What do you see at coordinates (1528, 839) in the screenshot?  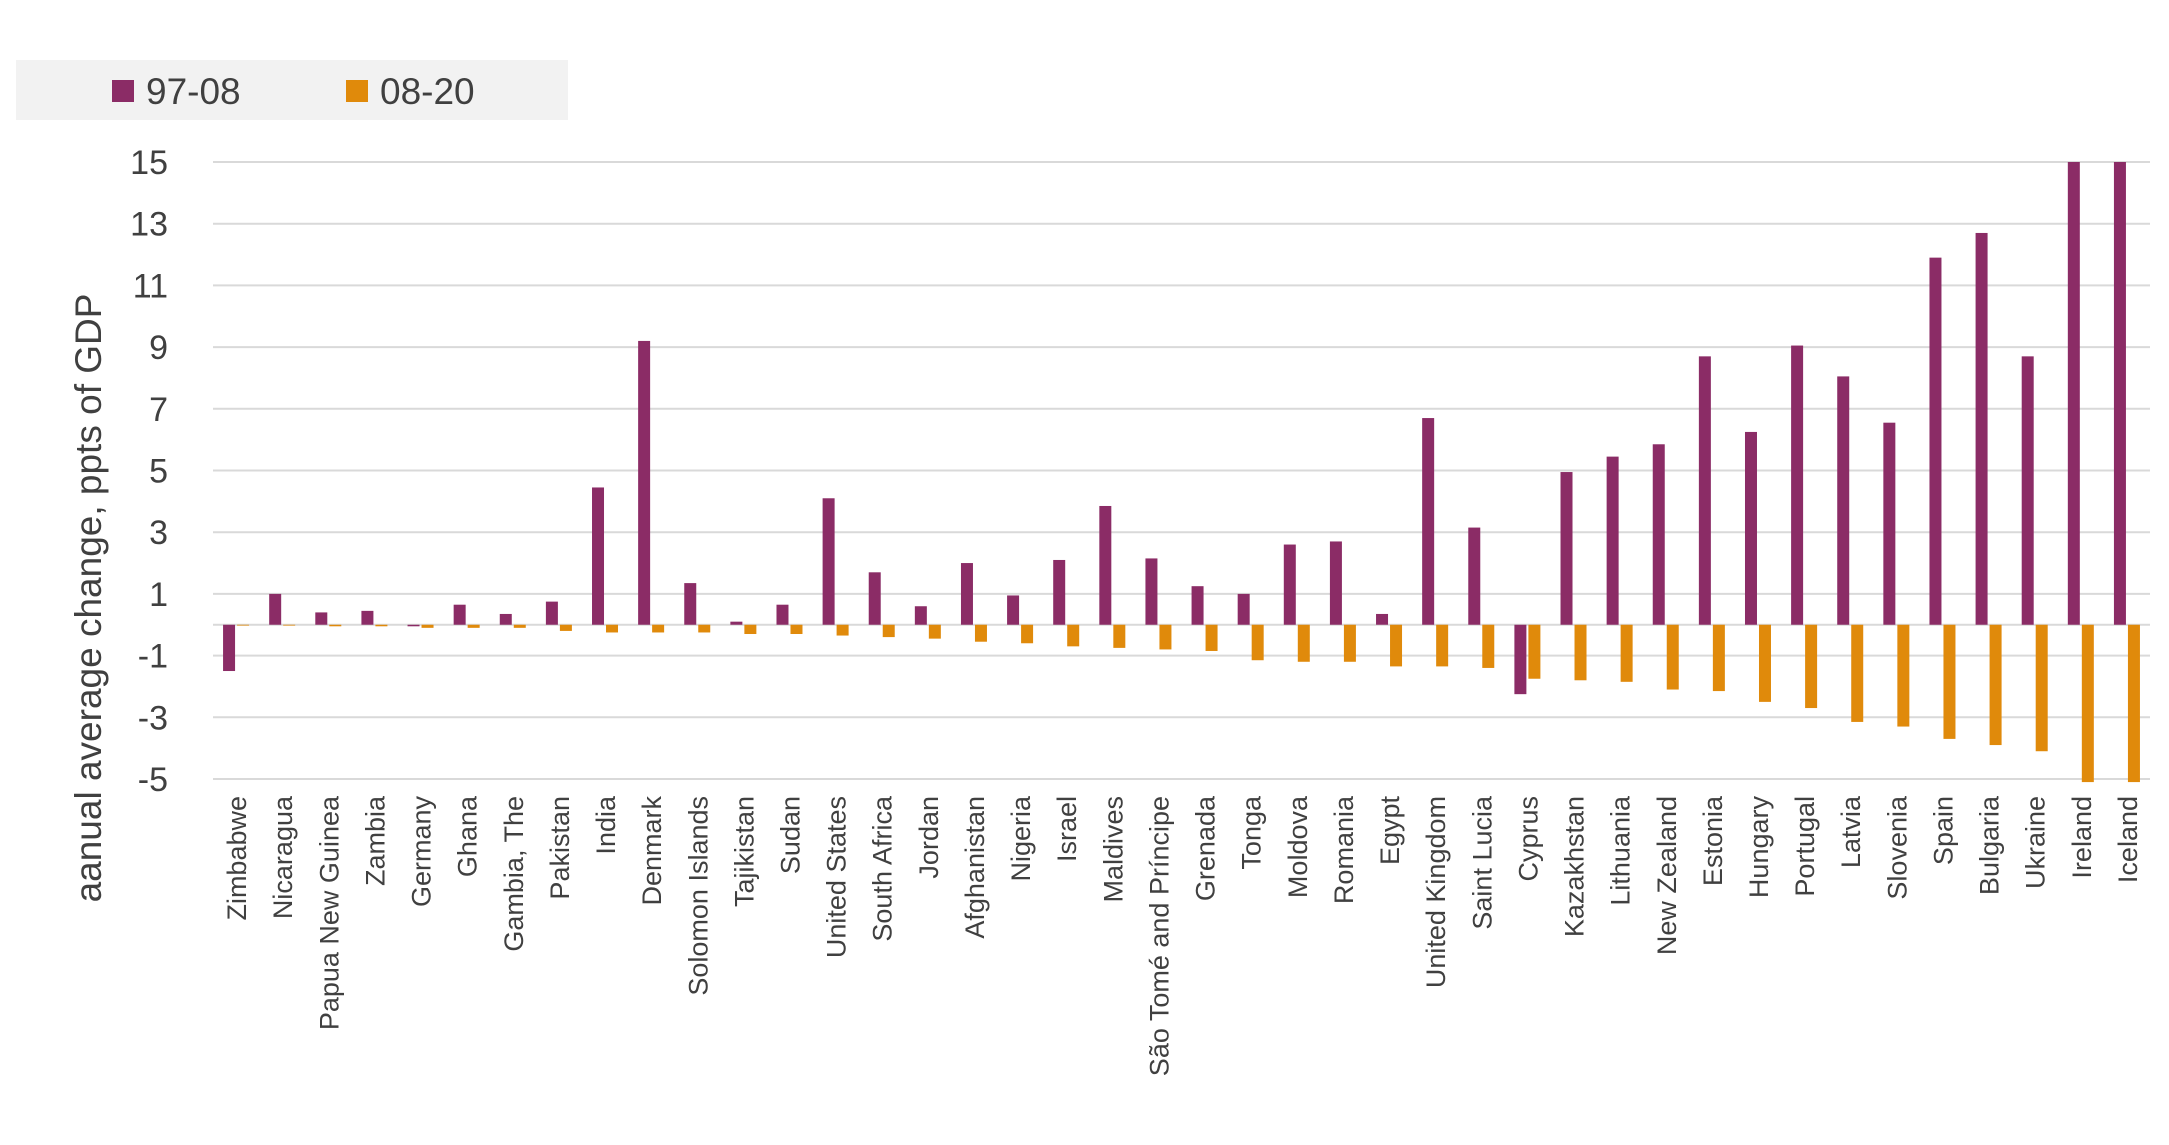 I see `x-tick-label-cyprus: Cyprus` at bounding box center [1528, 839].